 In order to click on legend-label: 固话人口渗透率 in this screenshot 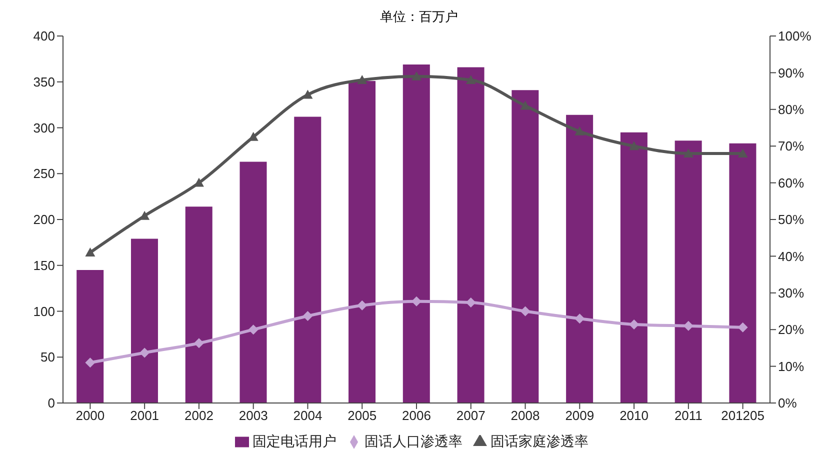, I will do `click(413, 441)`.